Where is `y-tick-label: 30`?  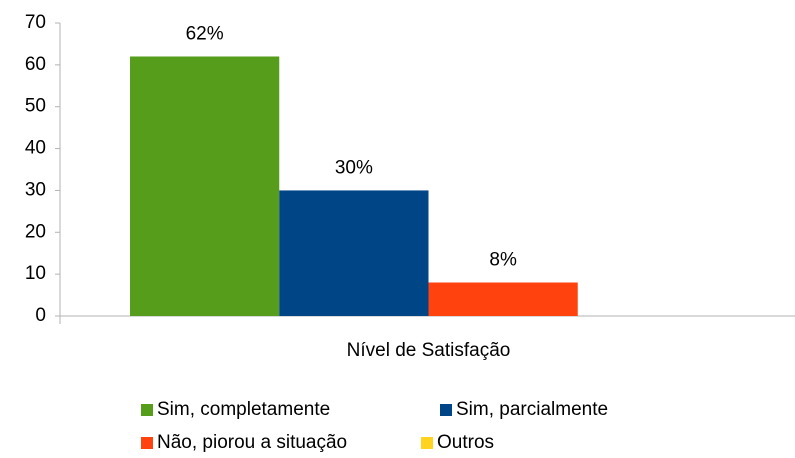
y-tick-label: 30 is located at coordinates (35, 189).